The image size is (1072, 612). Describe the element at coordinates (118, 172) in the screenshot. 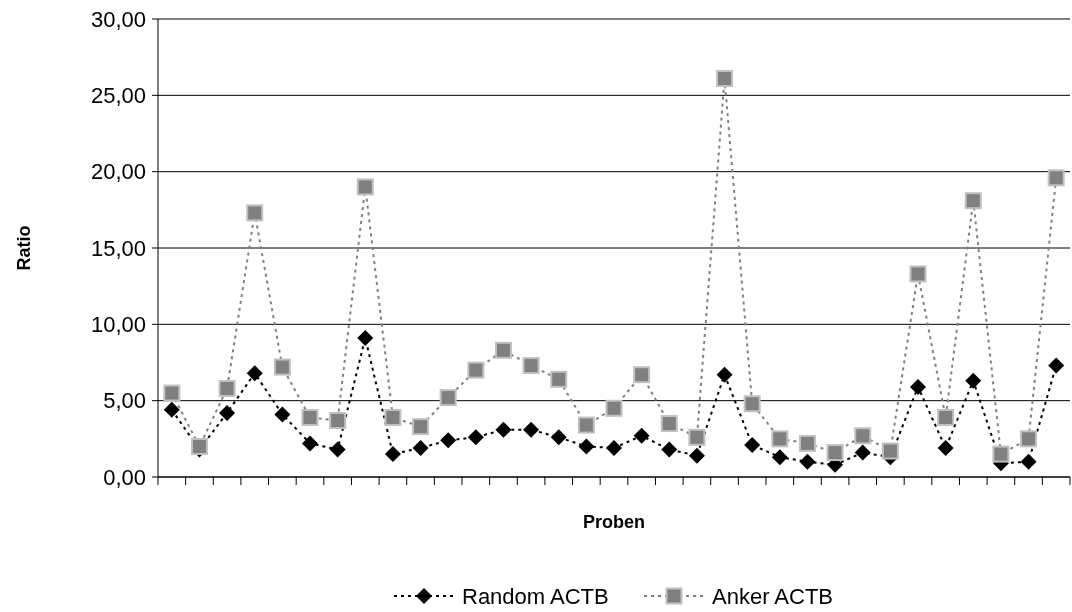

I see `y-tick-label: 20,00` at that location.